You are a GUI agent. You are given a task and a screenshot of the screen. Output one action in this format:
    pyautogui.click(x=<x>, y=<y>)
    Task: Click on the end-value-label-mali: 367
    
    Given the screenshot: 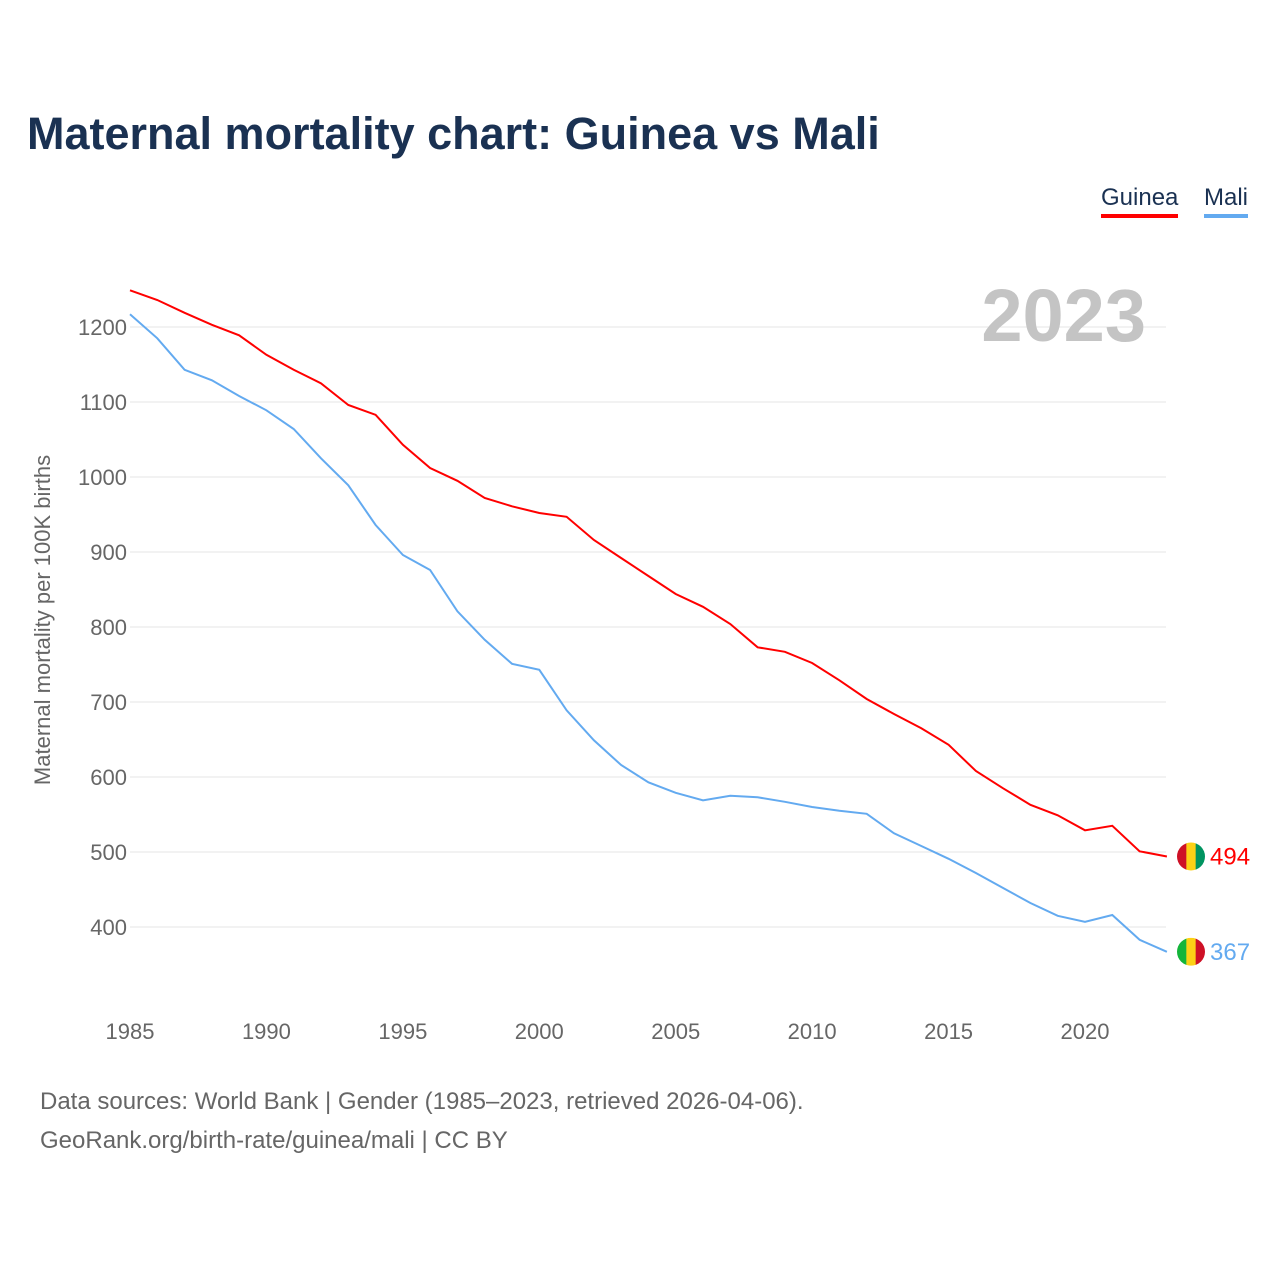 What is the action you would take?
    pyautogui.click(x=1230, y=952)
    